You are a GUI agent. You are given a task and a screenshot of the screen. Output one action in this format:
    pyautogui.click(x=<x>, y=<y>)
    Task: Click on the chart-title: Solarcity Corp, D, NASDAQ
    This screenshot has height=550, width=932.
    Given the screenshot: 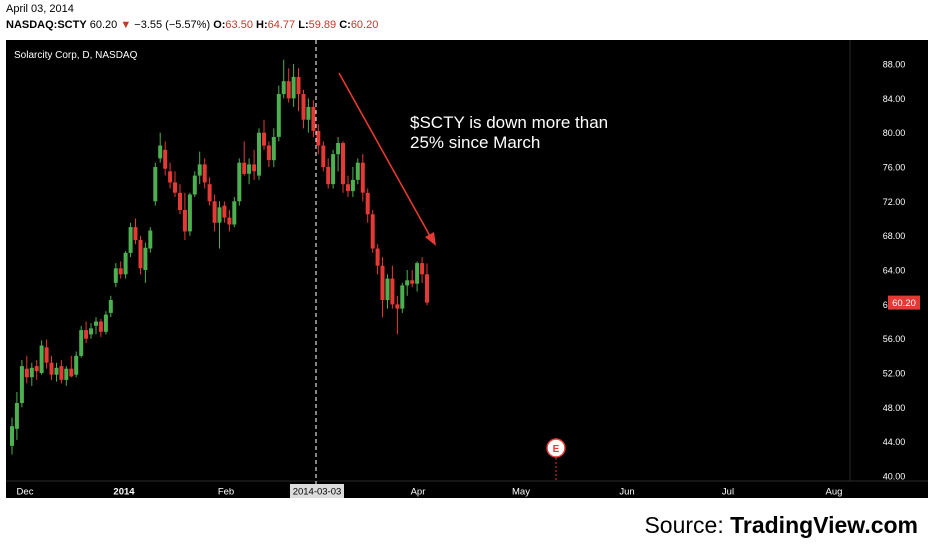 What is the action you would take?
    pyautogui.click(x=76, y=55)
    